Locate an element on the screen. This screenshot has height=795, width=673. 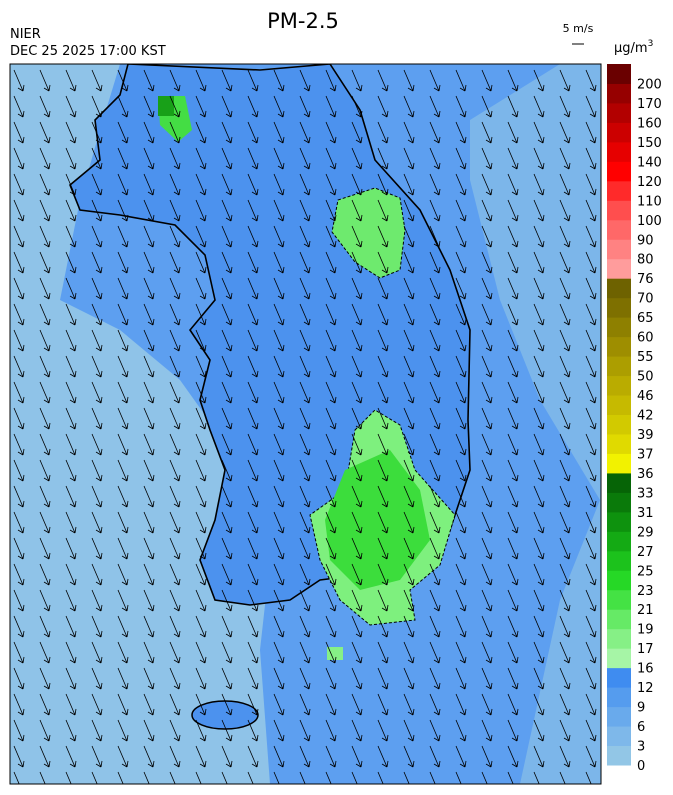
colorbar-box is located at coordinates (619, 424).